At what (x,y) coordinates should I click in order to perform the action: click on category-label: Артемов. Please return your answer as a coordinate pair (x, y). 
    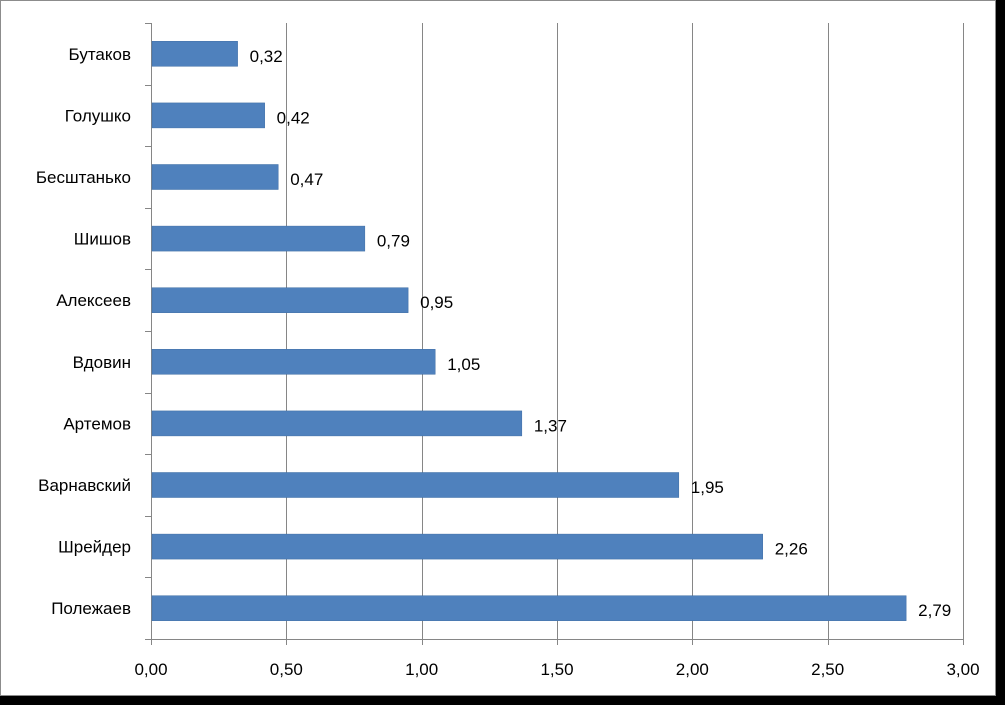
    Looking at the image, I should click on (97, 423).